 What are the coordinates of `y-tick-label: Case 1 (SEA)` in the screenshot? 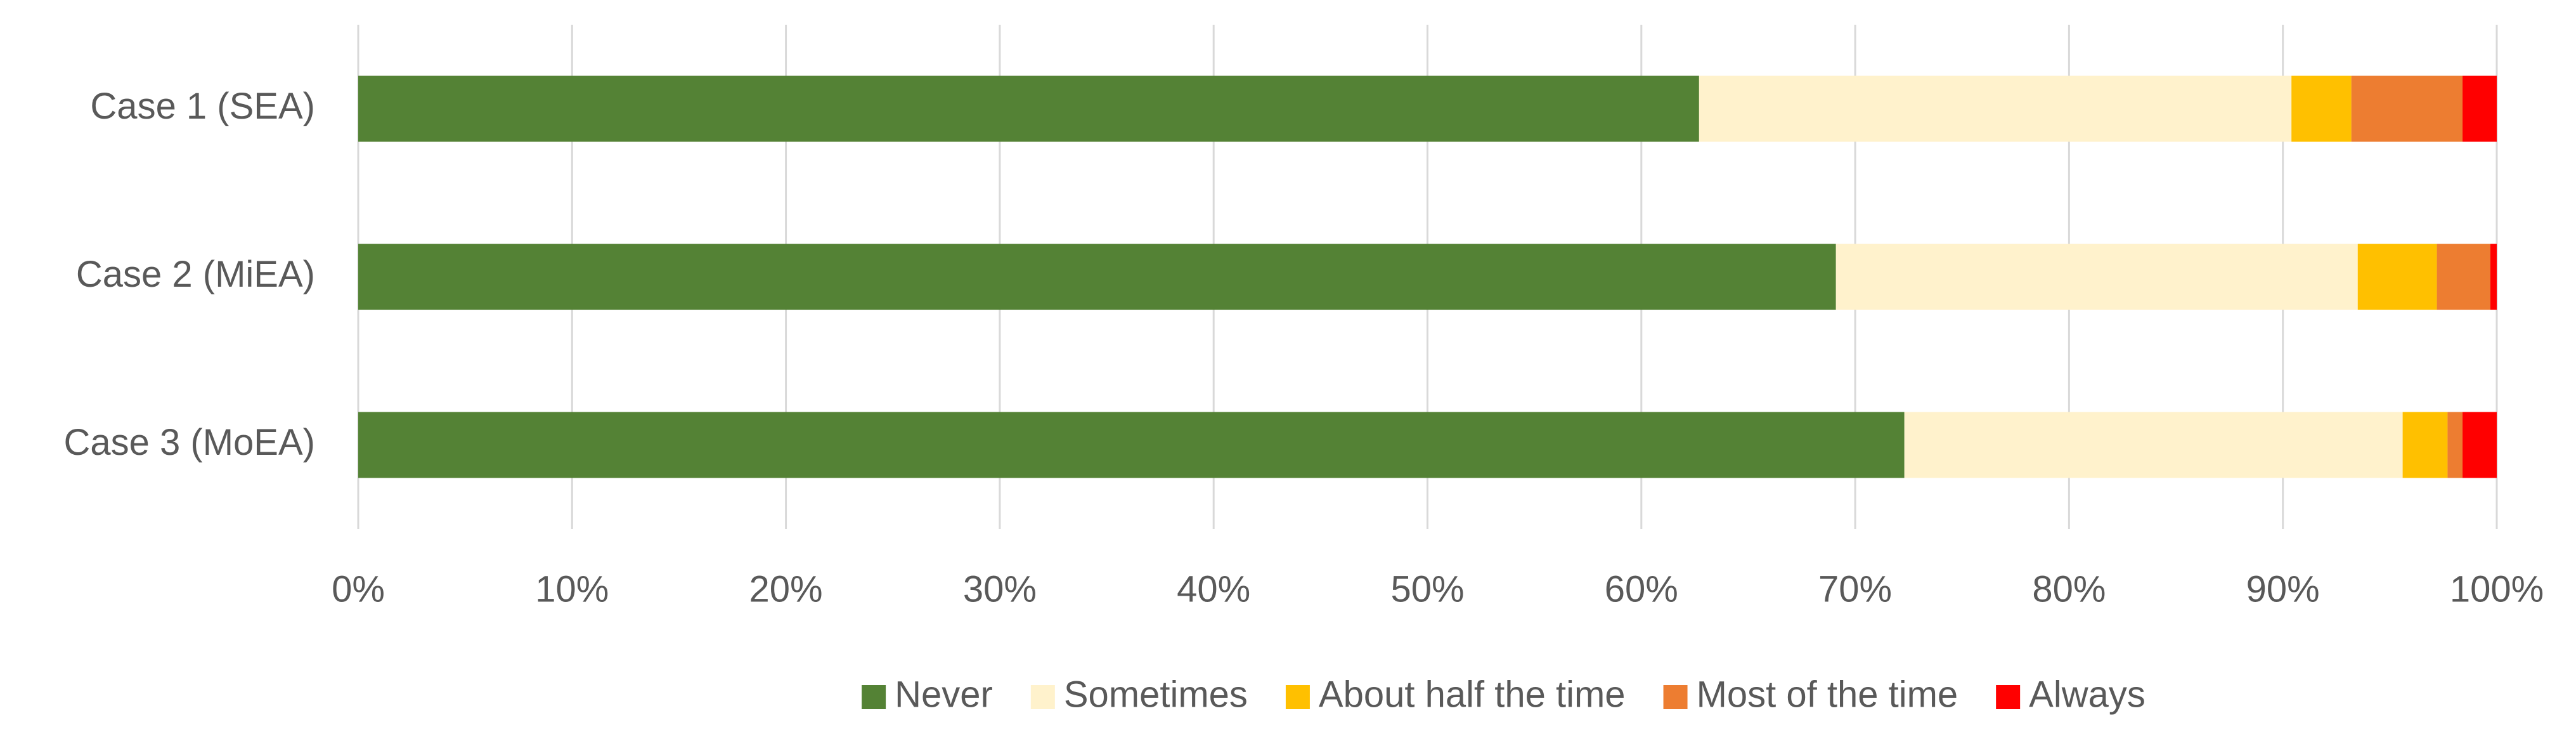 It's located at (202, 107).